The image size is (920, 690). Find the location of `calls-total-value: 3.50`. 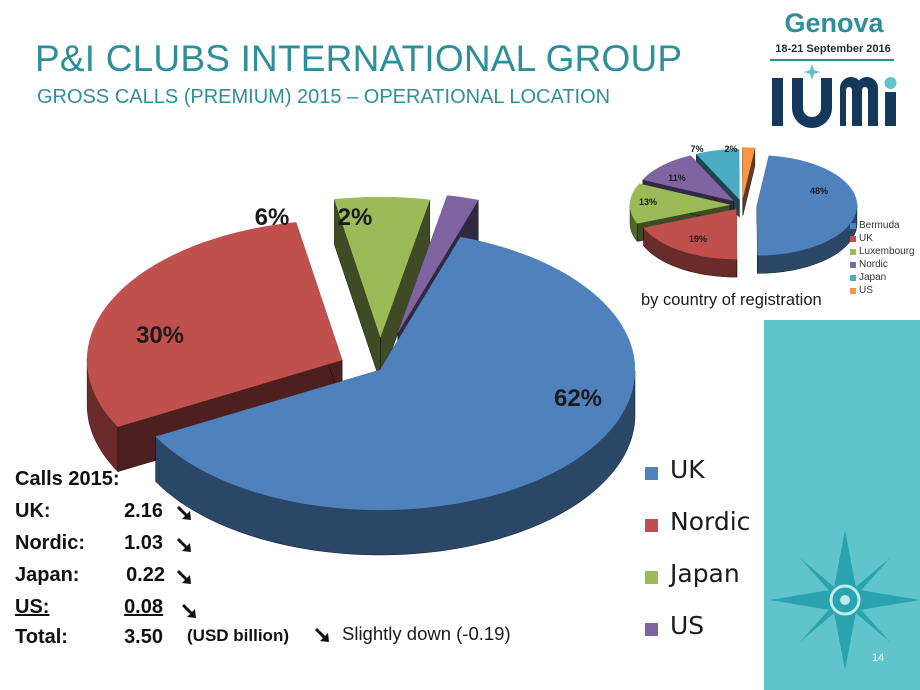

calls-total-value: 3.50 is located at coordinates (143, 637).